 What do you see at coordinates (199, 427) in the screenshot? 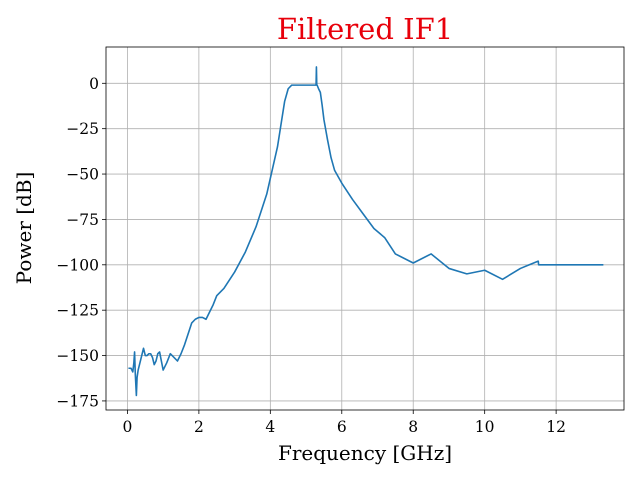
I see `x-tick-label: 2` at bounding box center [199, 427].